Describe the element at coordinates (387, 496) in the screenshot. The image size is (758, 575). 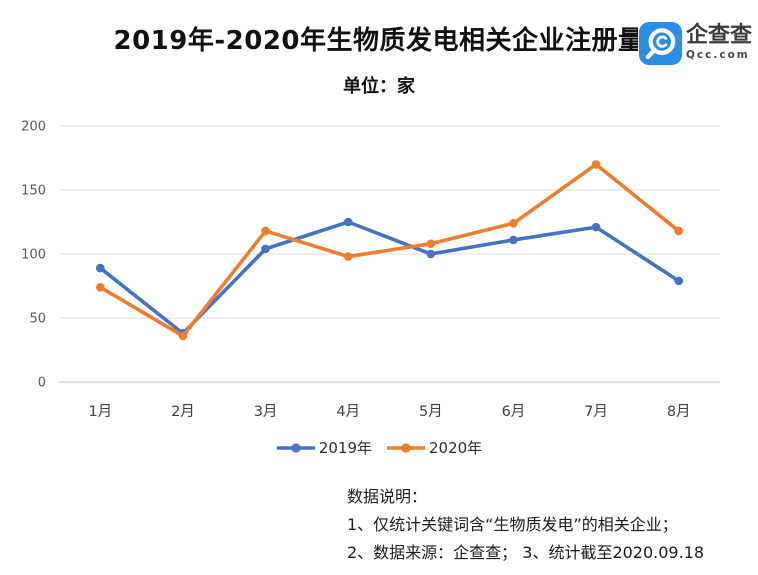
I see `notes-heading: 数据说明：` at that location.